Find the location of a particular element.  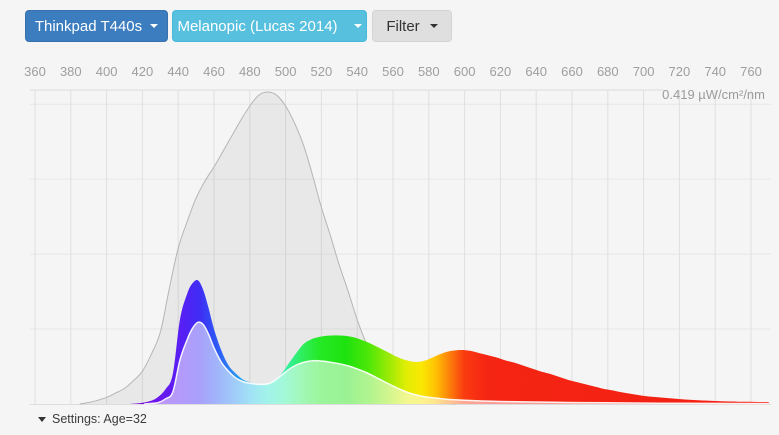

x-tick-label: 760 is located at coordinates (751, 71).